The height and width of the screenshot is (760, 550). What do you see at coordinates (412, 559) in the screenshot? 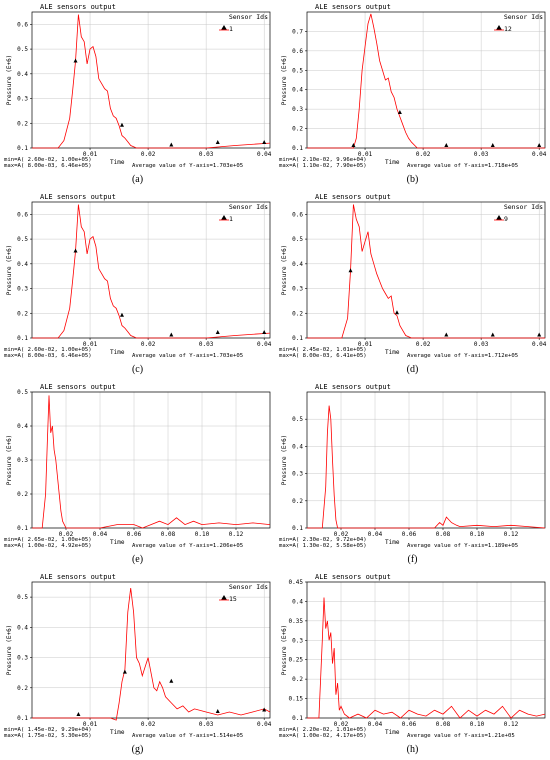
I see `figure-caption: (f)` at bounding box center [412, 559].